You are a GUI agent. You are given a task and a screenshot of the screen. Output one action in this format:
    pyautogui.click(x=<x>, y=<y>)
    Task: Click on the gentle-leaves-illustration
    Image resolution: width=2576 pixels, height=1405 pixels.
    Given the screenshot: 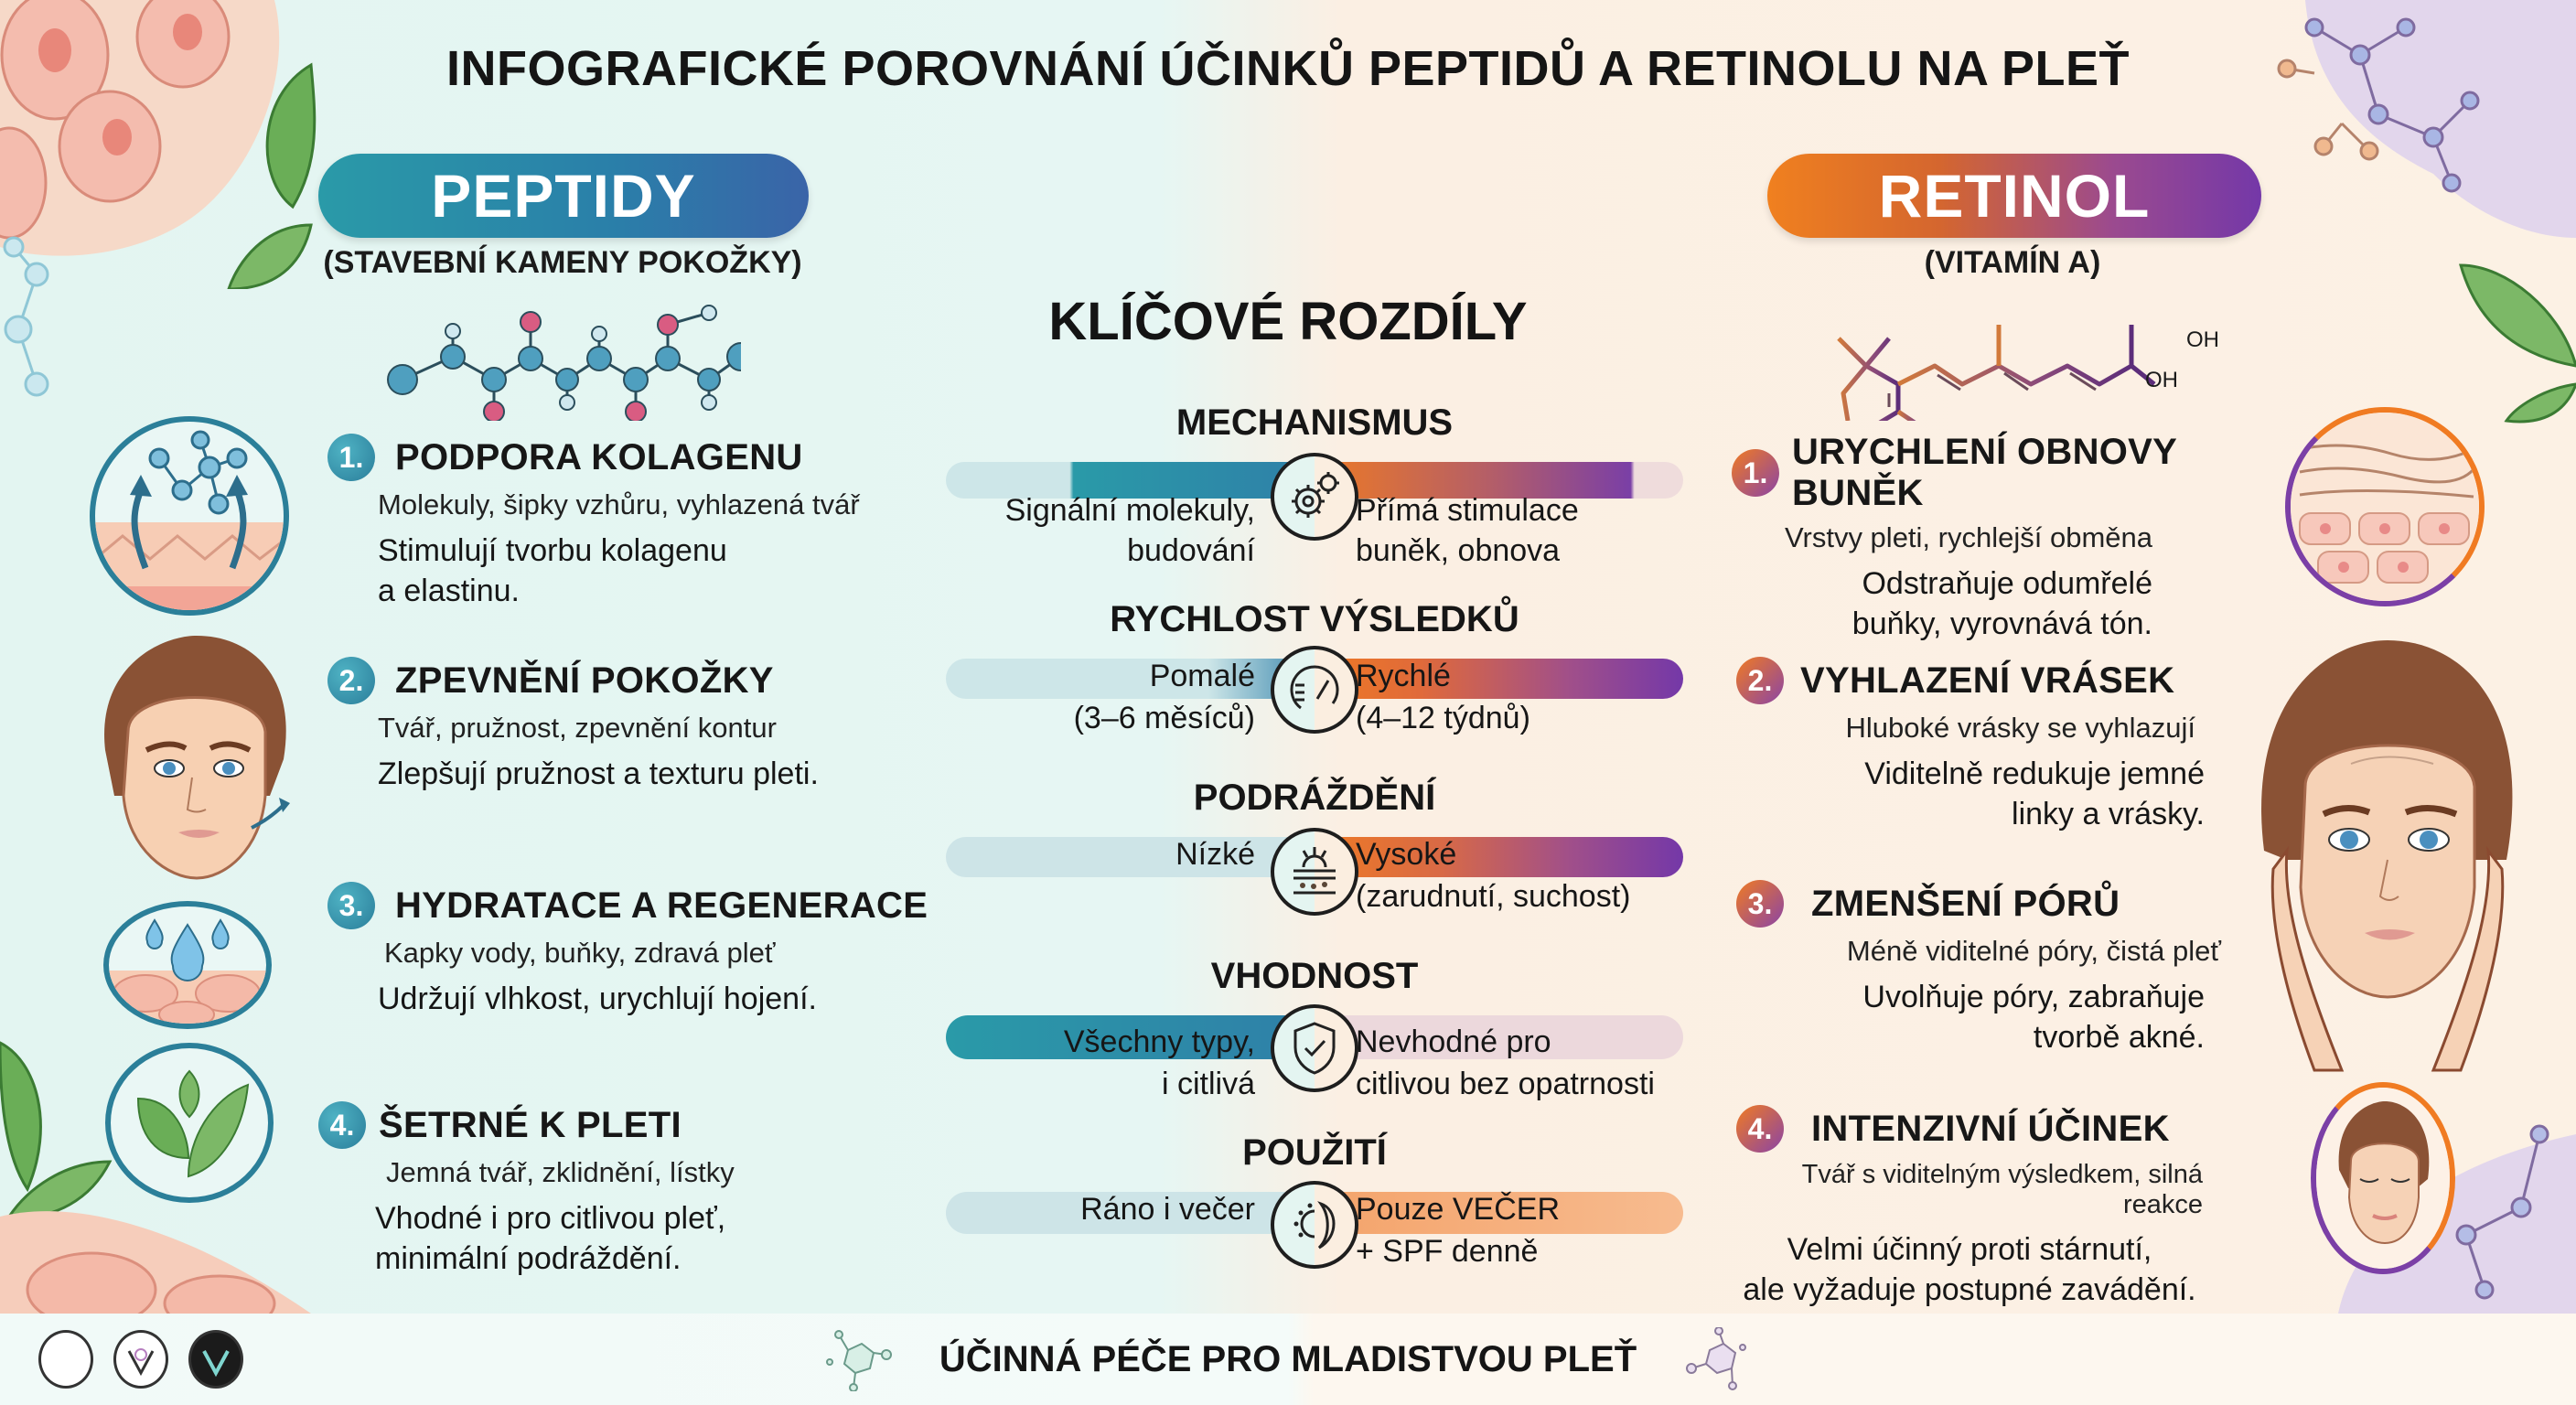 What is the action you would take?
    pyautogui.click(x=189, y=1123)
    